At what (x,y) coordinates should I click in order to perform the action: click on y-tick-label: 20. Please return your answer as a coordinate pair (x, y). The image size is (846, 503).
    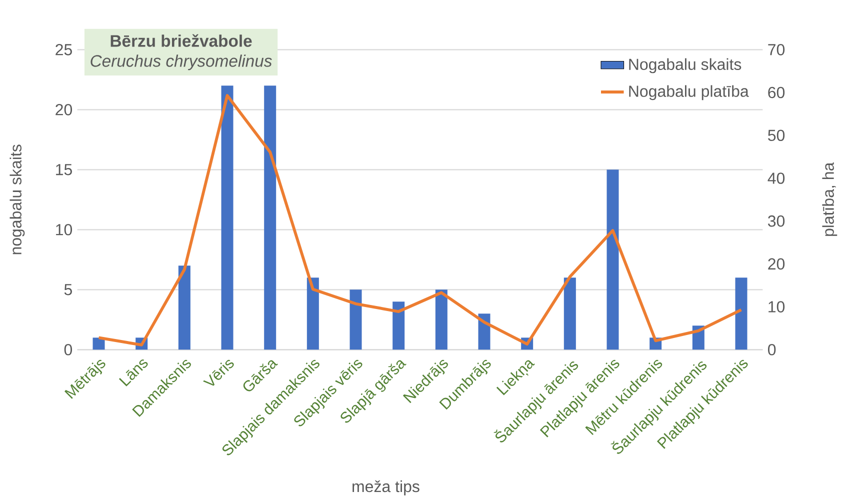
    Looking at the image, I should click on (64, 110).